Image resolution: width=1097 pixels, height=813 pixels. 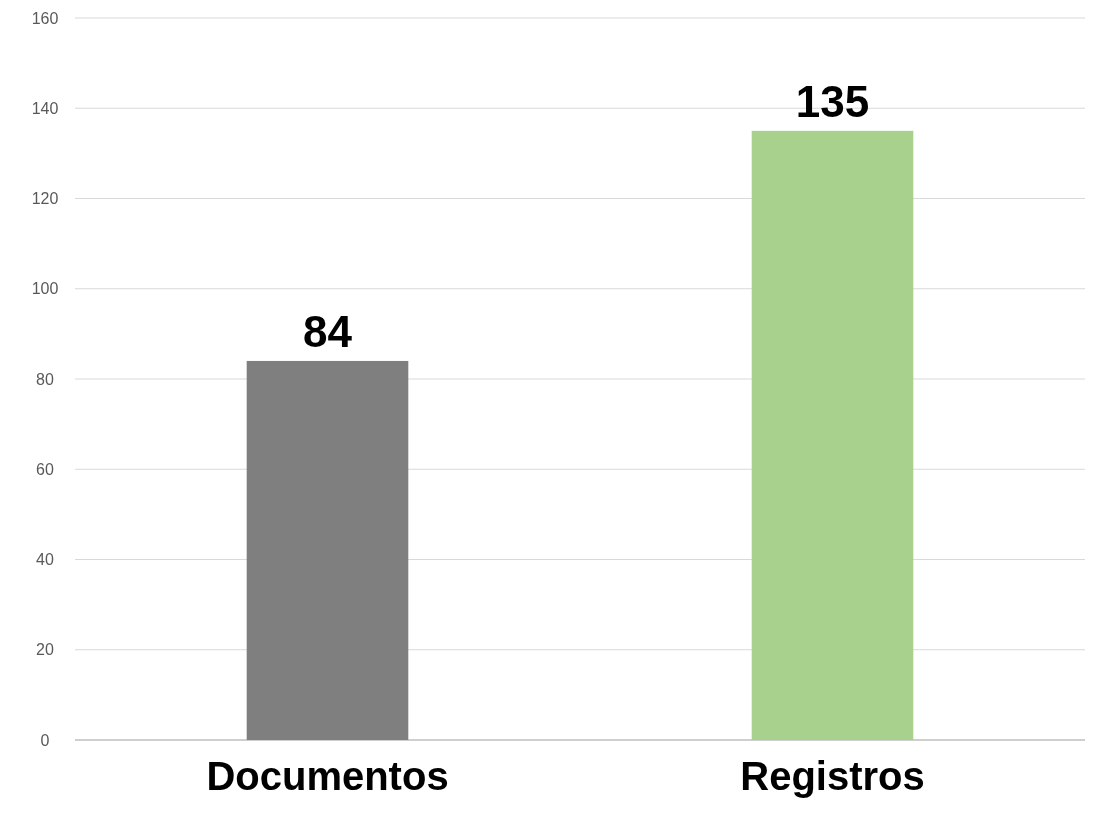 I want to click on y-tick-label: 100, so click(x=45, y=289).